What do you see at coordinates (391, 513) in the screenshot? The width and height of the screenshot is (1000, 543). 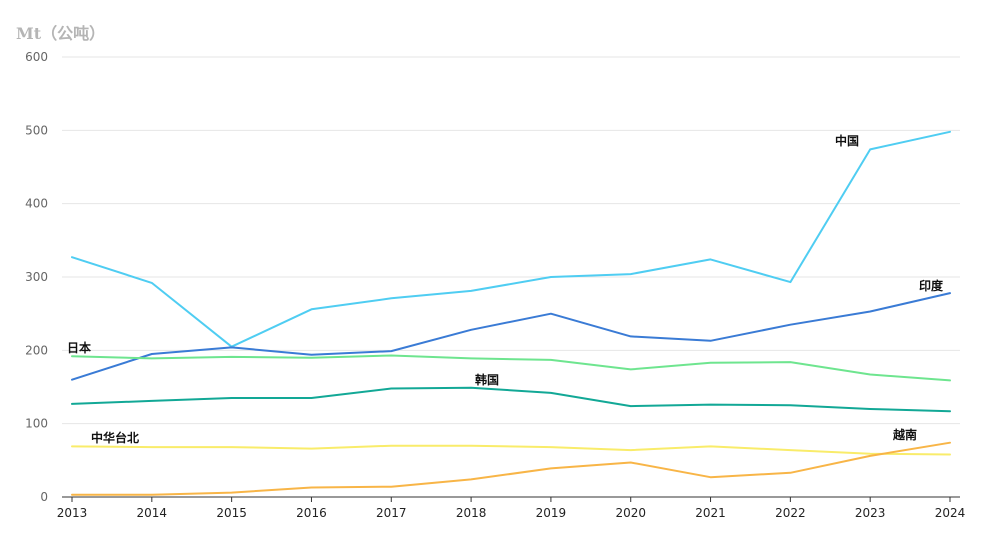 I see `x-tick-label: 2017` at bounding box center [391, 513].